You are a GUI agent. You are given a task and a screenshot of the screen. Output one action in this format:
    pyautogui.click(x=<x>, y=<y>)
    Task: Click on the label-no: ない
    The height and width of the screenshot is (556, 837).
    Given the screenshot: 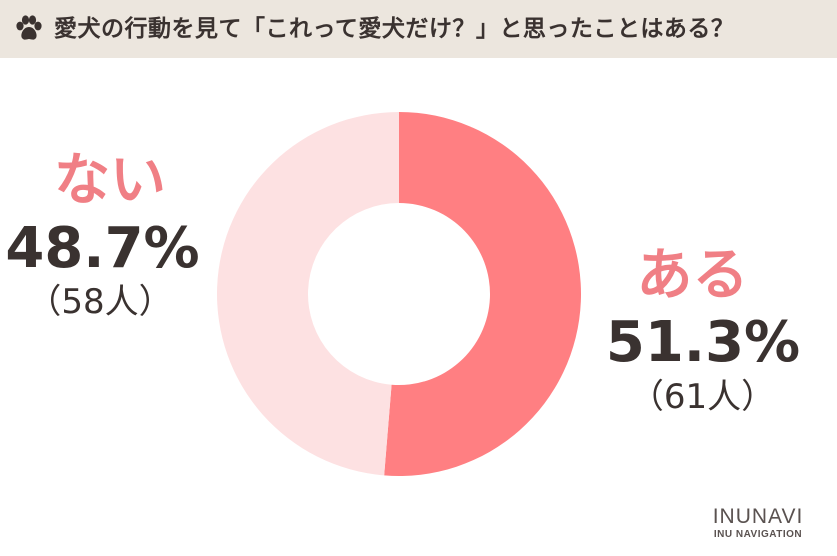 What is the action you would take?
    pyautogui.click(x=110, y=180)
    